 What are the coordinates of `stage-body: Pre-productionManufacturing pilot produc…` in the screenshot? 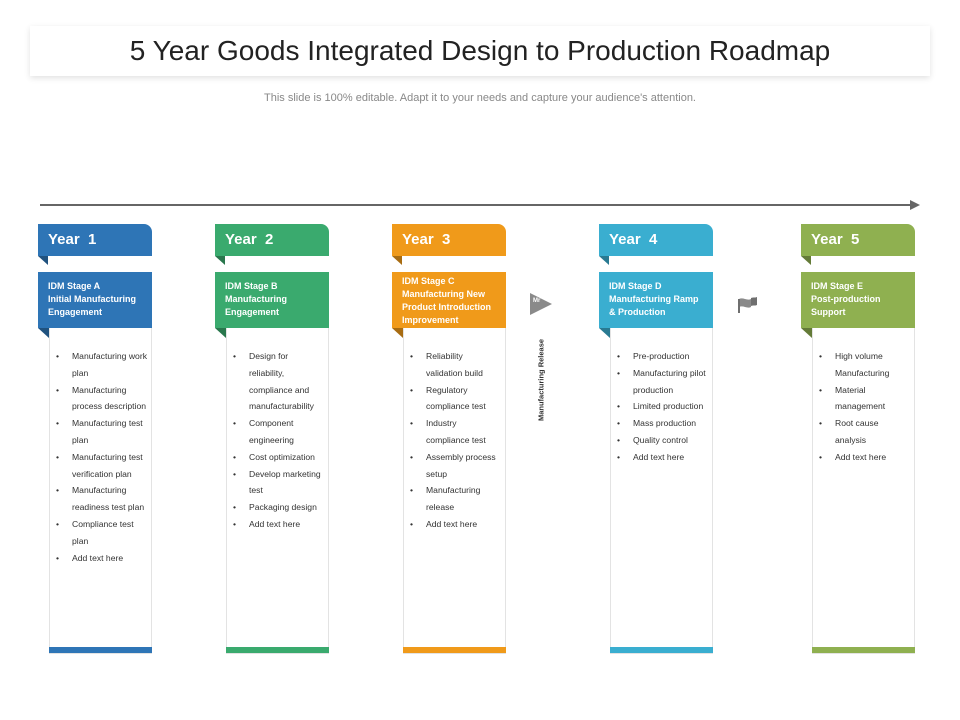 It's located at (661, 491).